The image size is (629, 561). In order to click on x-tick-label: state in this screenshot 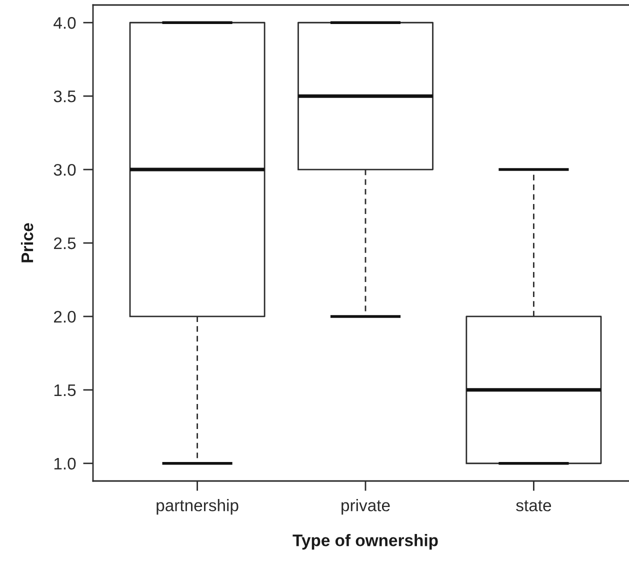, I will do `click(534, 506)`.